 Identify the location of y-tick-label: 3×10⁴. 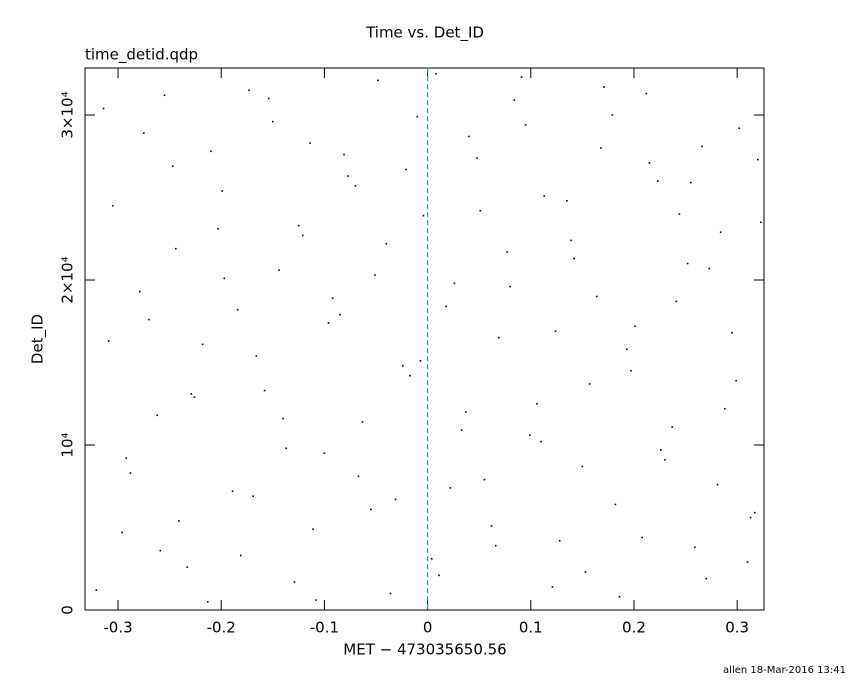
(68, 114).